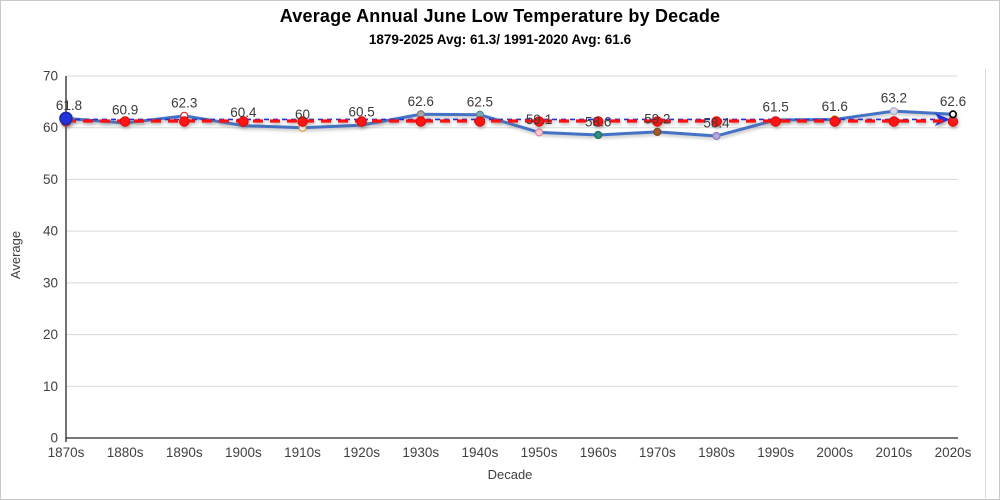 Image resolution: width=1000 pixels, height=500 pixels. What do you see at coordinates (302, 114) in the screenshot?
I see `data-label: 60` at bounding box center [302, 114].